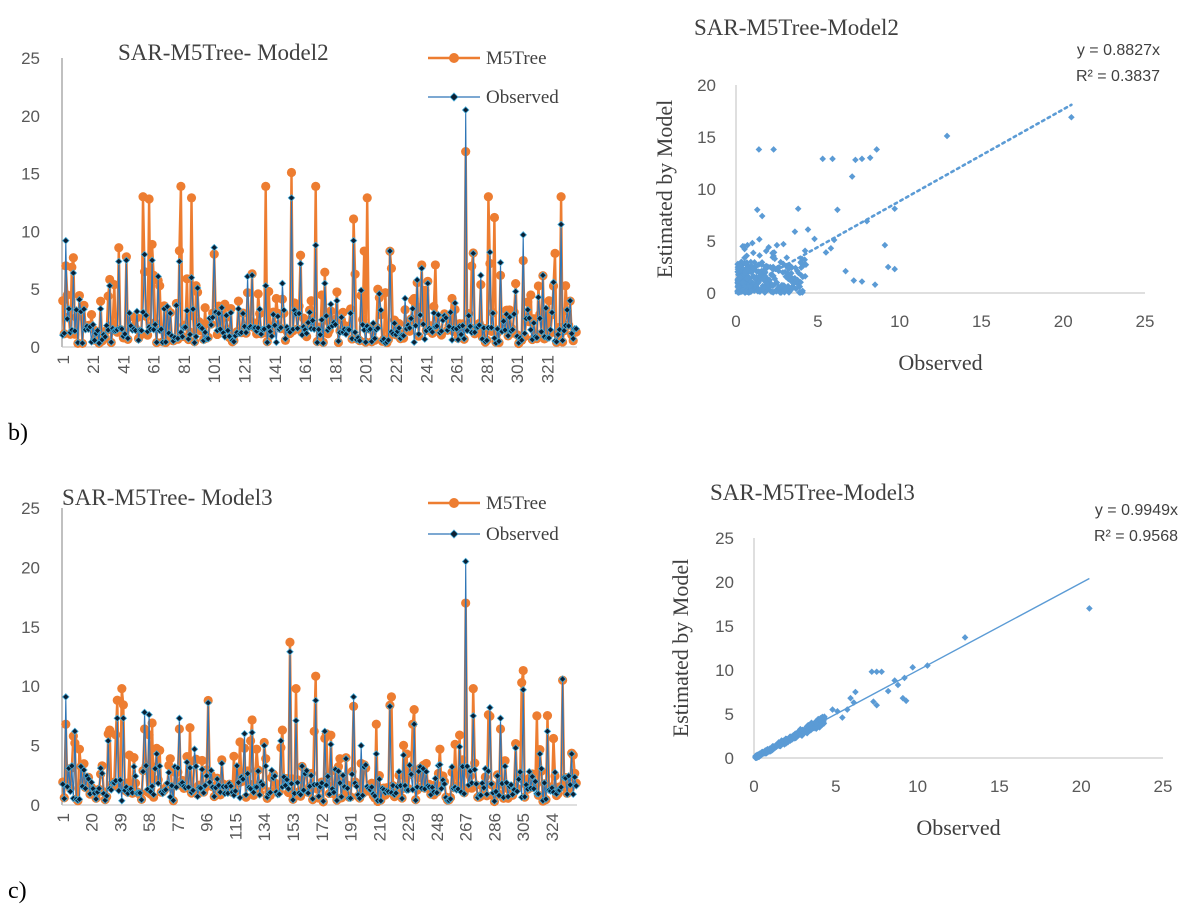  What do you see at coordinates (293, 827) in the screenshot?
I see `x-tick-label: 153` at bounding box center [293, 827].